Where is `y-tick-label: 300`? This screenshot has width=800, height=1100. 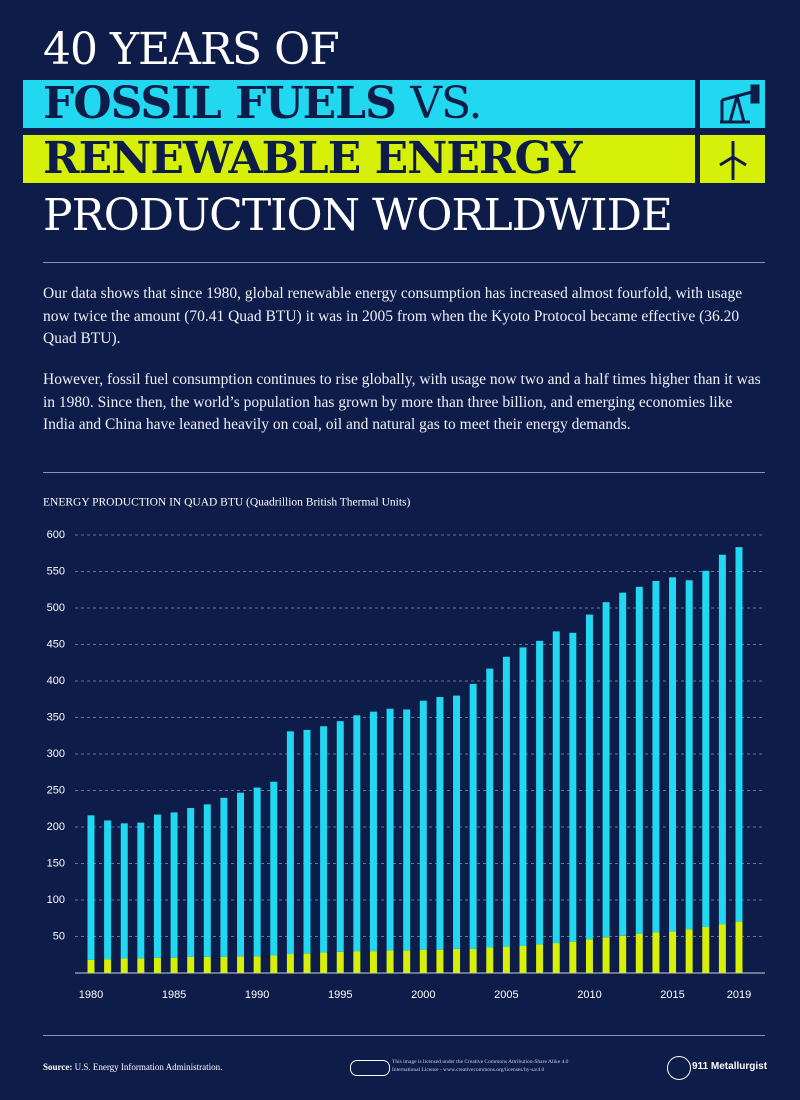 y-tick-label: 300 is located at coordinates (56, 754).